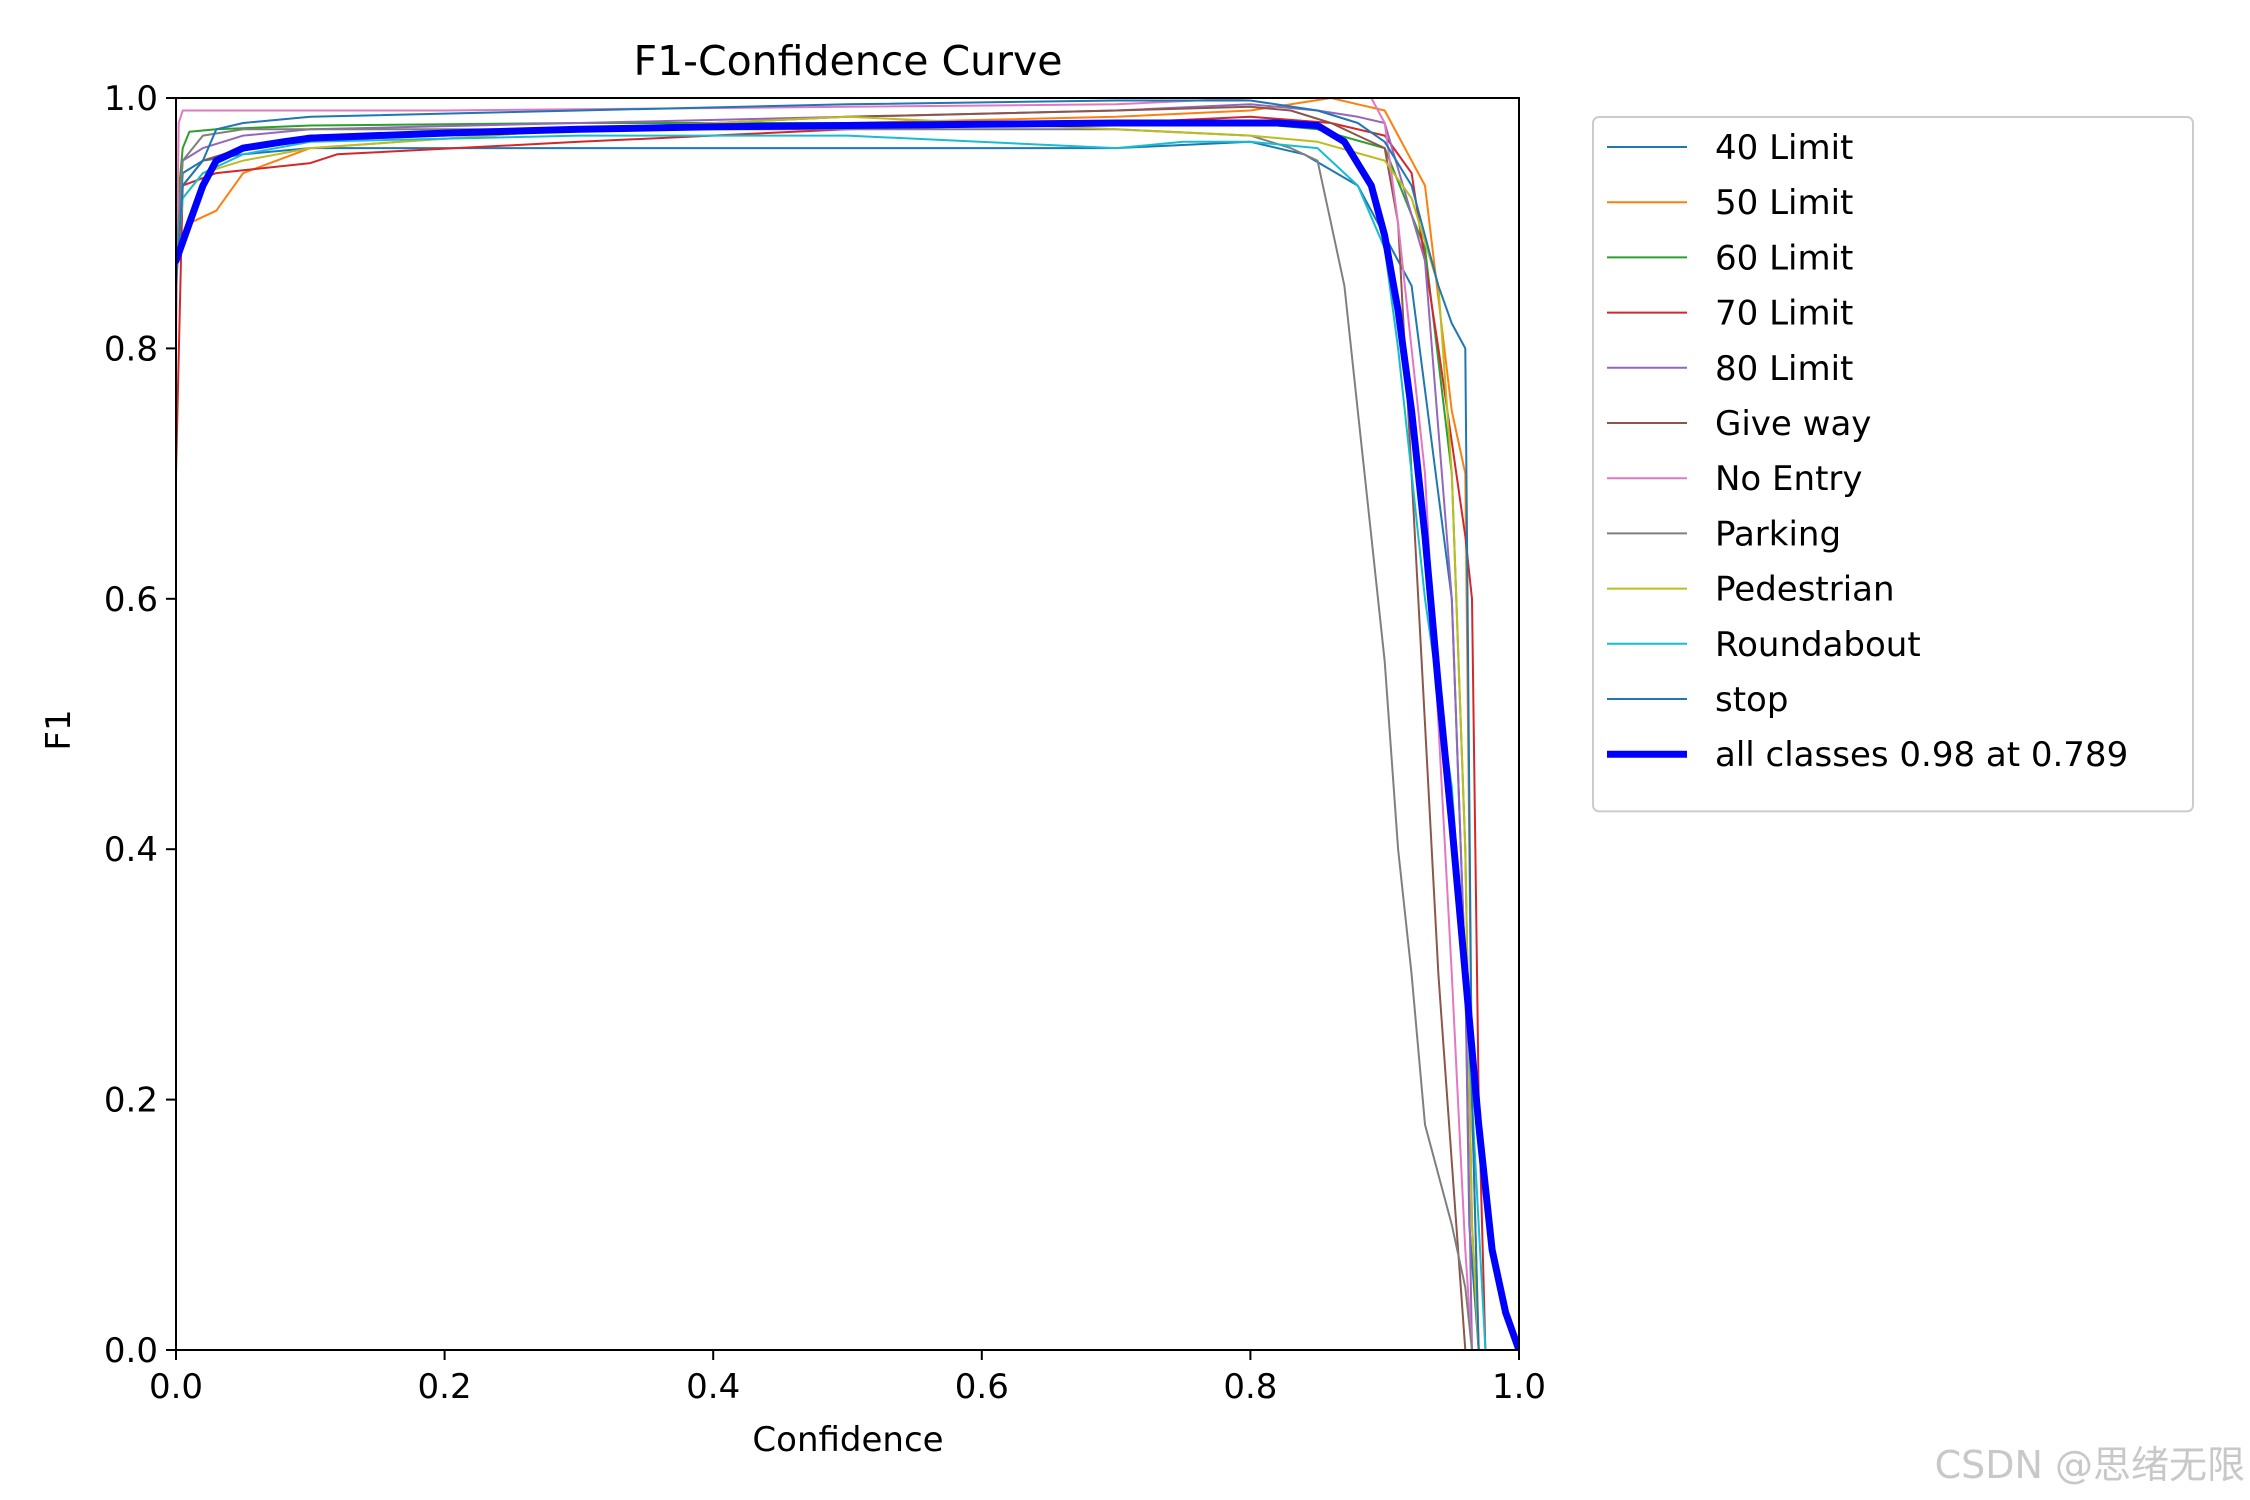  What do you see at coordinates (847, 1440) in the screenshot?
I see `x-axis-title: Confidence` at bounding box center [847, 1440].